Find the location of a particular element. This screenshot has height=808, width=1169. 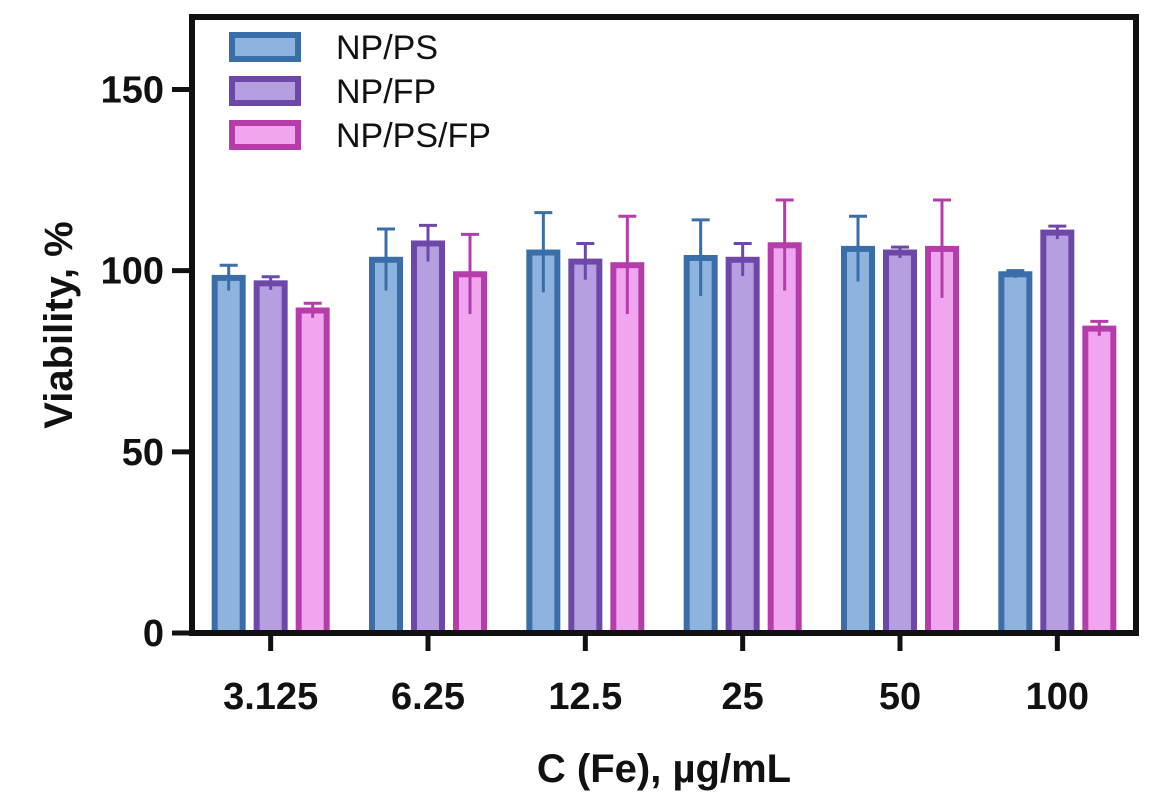

x-tick-label: 50 is located at coordinates (900, 697).